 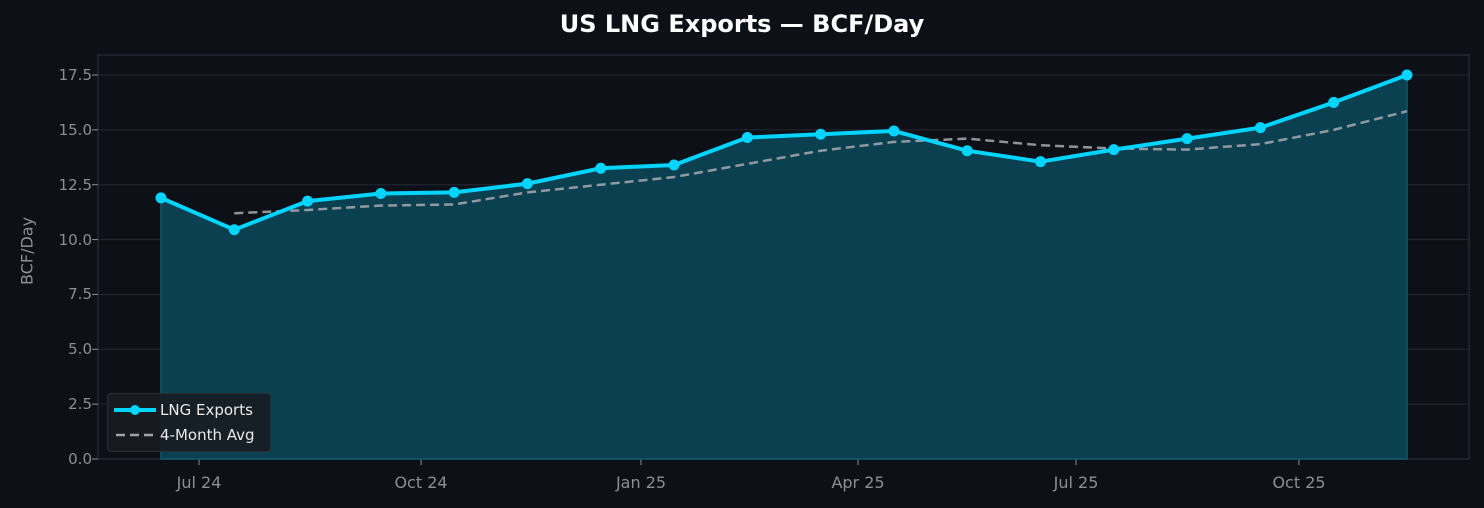 I want to click on dashed-line-icon, so click(x=136, y=435).